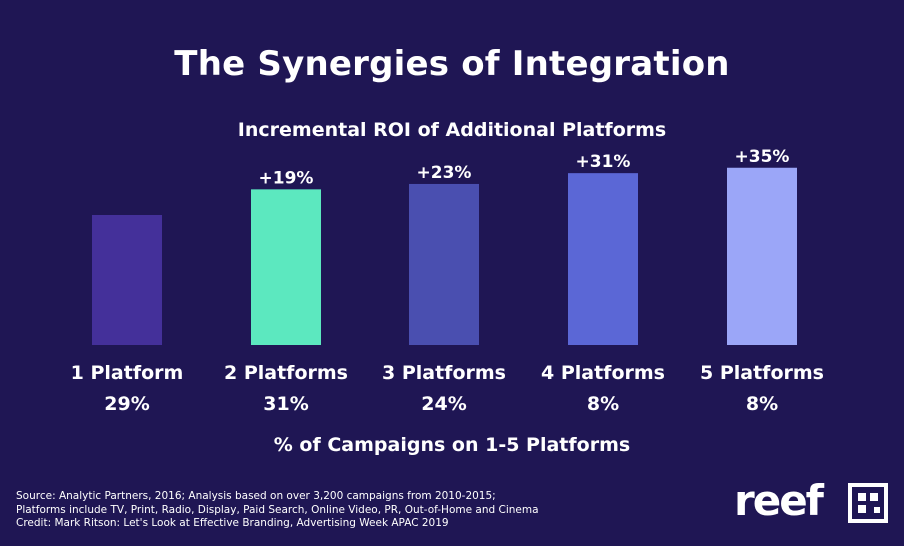 The image size is (904, 546). I want to click on campaign-share-label: 24%, so click(443, 404).